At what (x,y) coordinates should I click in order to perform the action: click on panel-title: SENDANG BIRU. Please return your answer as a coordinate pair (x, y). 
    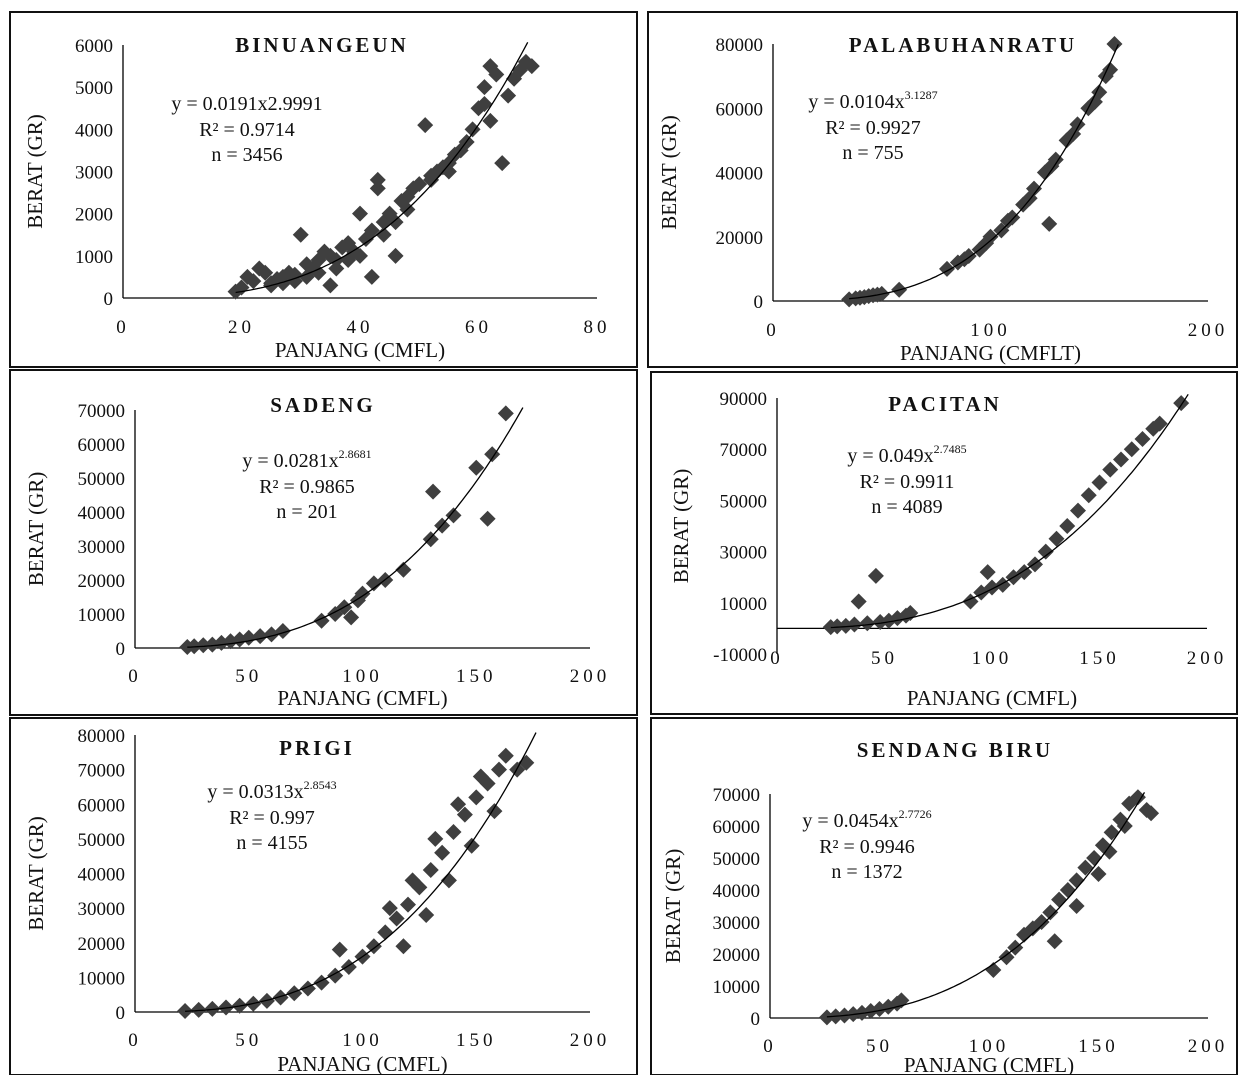
    Looking at the image, I should click on (955, 750).